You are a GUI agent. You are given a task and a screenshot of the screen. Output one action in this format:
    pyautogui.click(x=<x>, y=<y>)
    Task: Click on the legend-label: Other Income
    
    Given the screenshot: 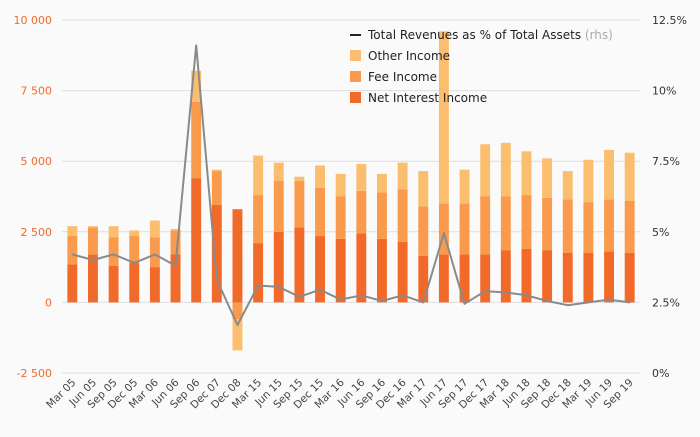 What is the action you would take?
    pyautogui.click(x=409, y=56)
    